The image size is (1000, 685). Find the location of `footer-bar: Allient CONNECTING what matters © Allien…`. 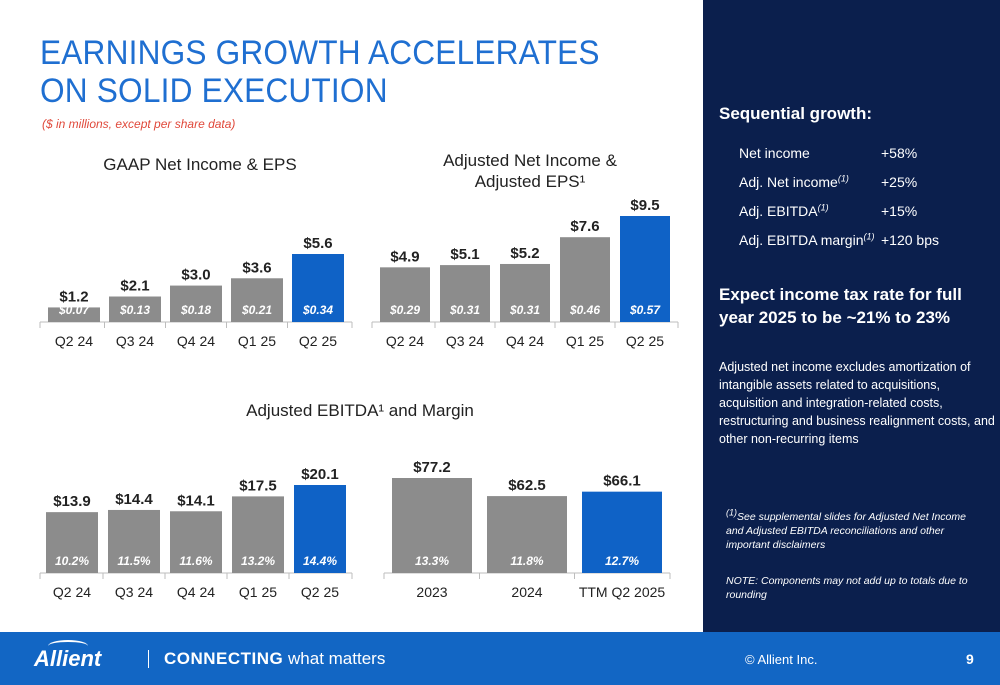

footer-bar: Allient CONNECTING what matters © Allien… is located at coordinates (500, 658).